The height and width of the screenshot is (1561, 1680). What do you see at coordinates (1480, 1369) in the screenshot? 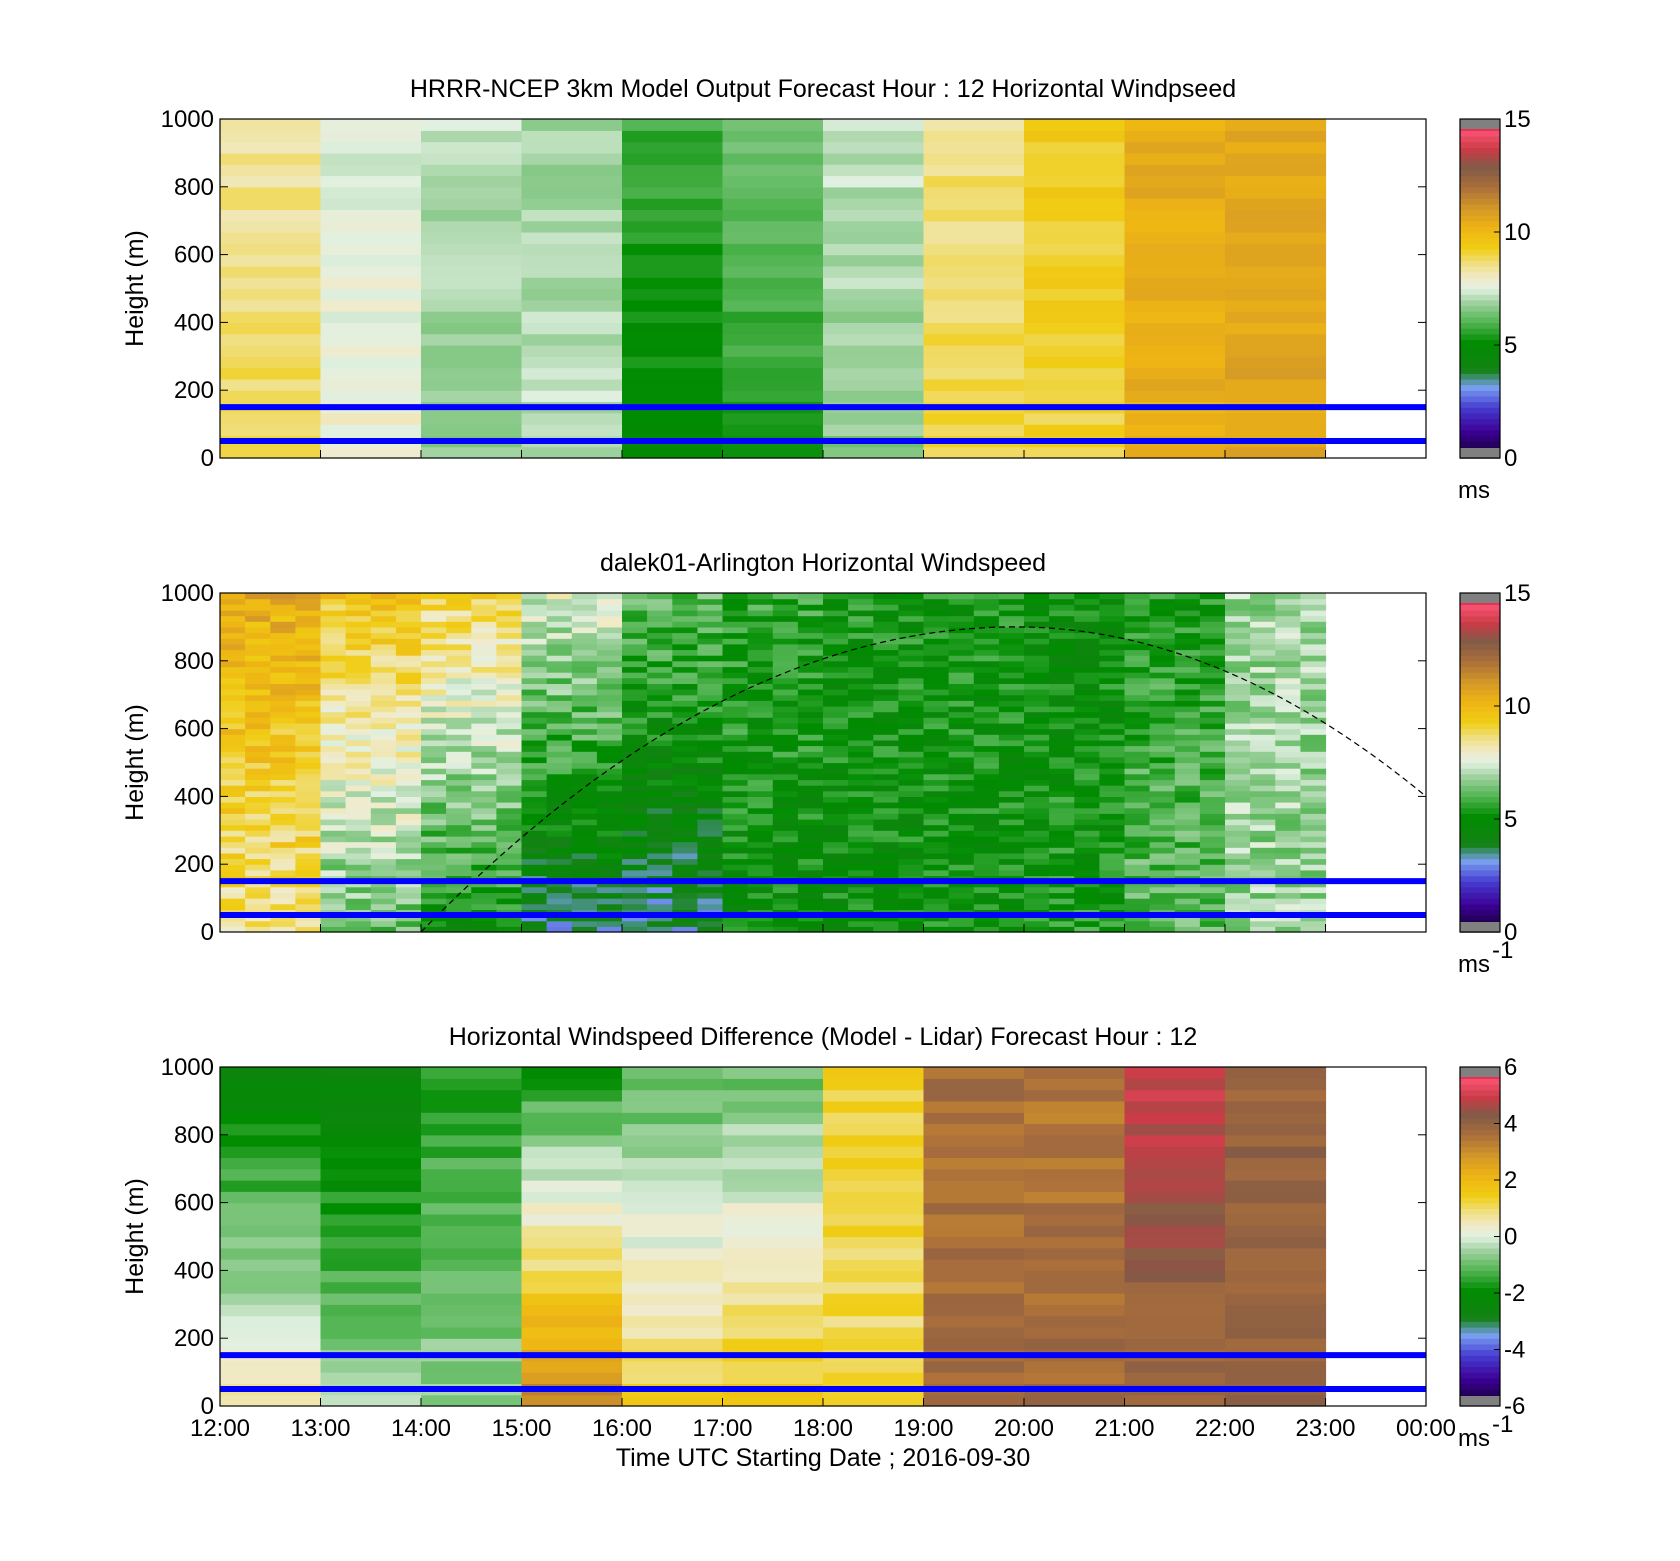
I see `colorbar-segment` at bounding box center [1480, 1369].